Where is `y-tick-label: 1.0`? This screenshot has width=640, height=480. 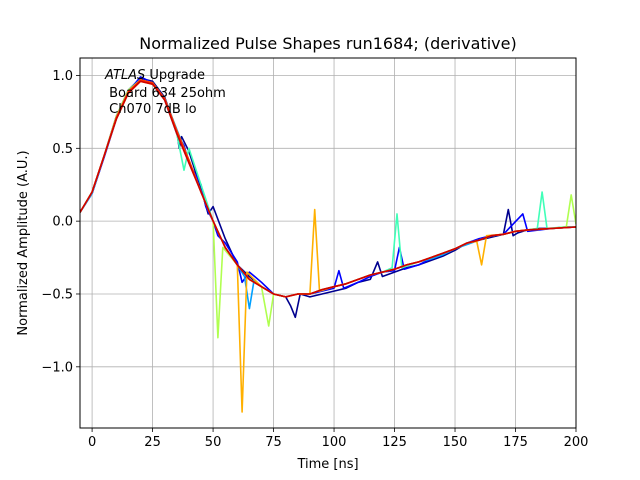
y-tick-label: 1.0 is located at coordinates (62, 76).